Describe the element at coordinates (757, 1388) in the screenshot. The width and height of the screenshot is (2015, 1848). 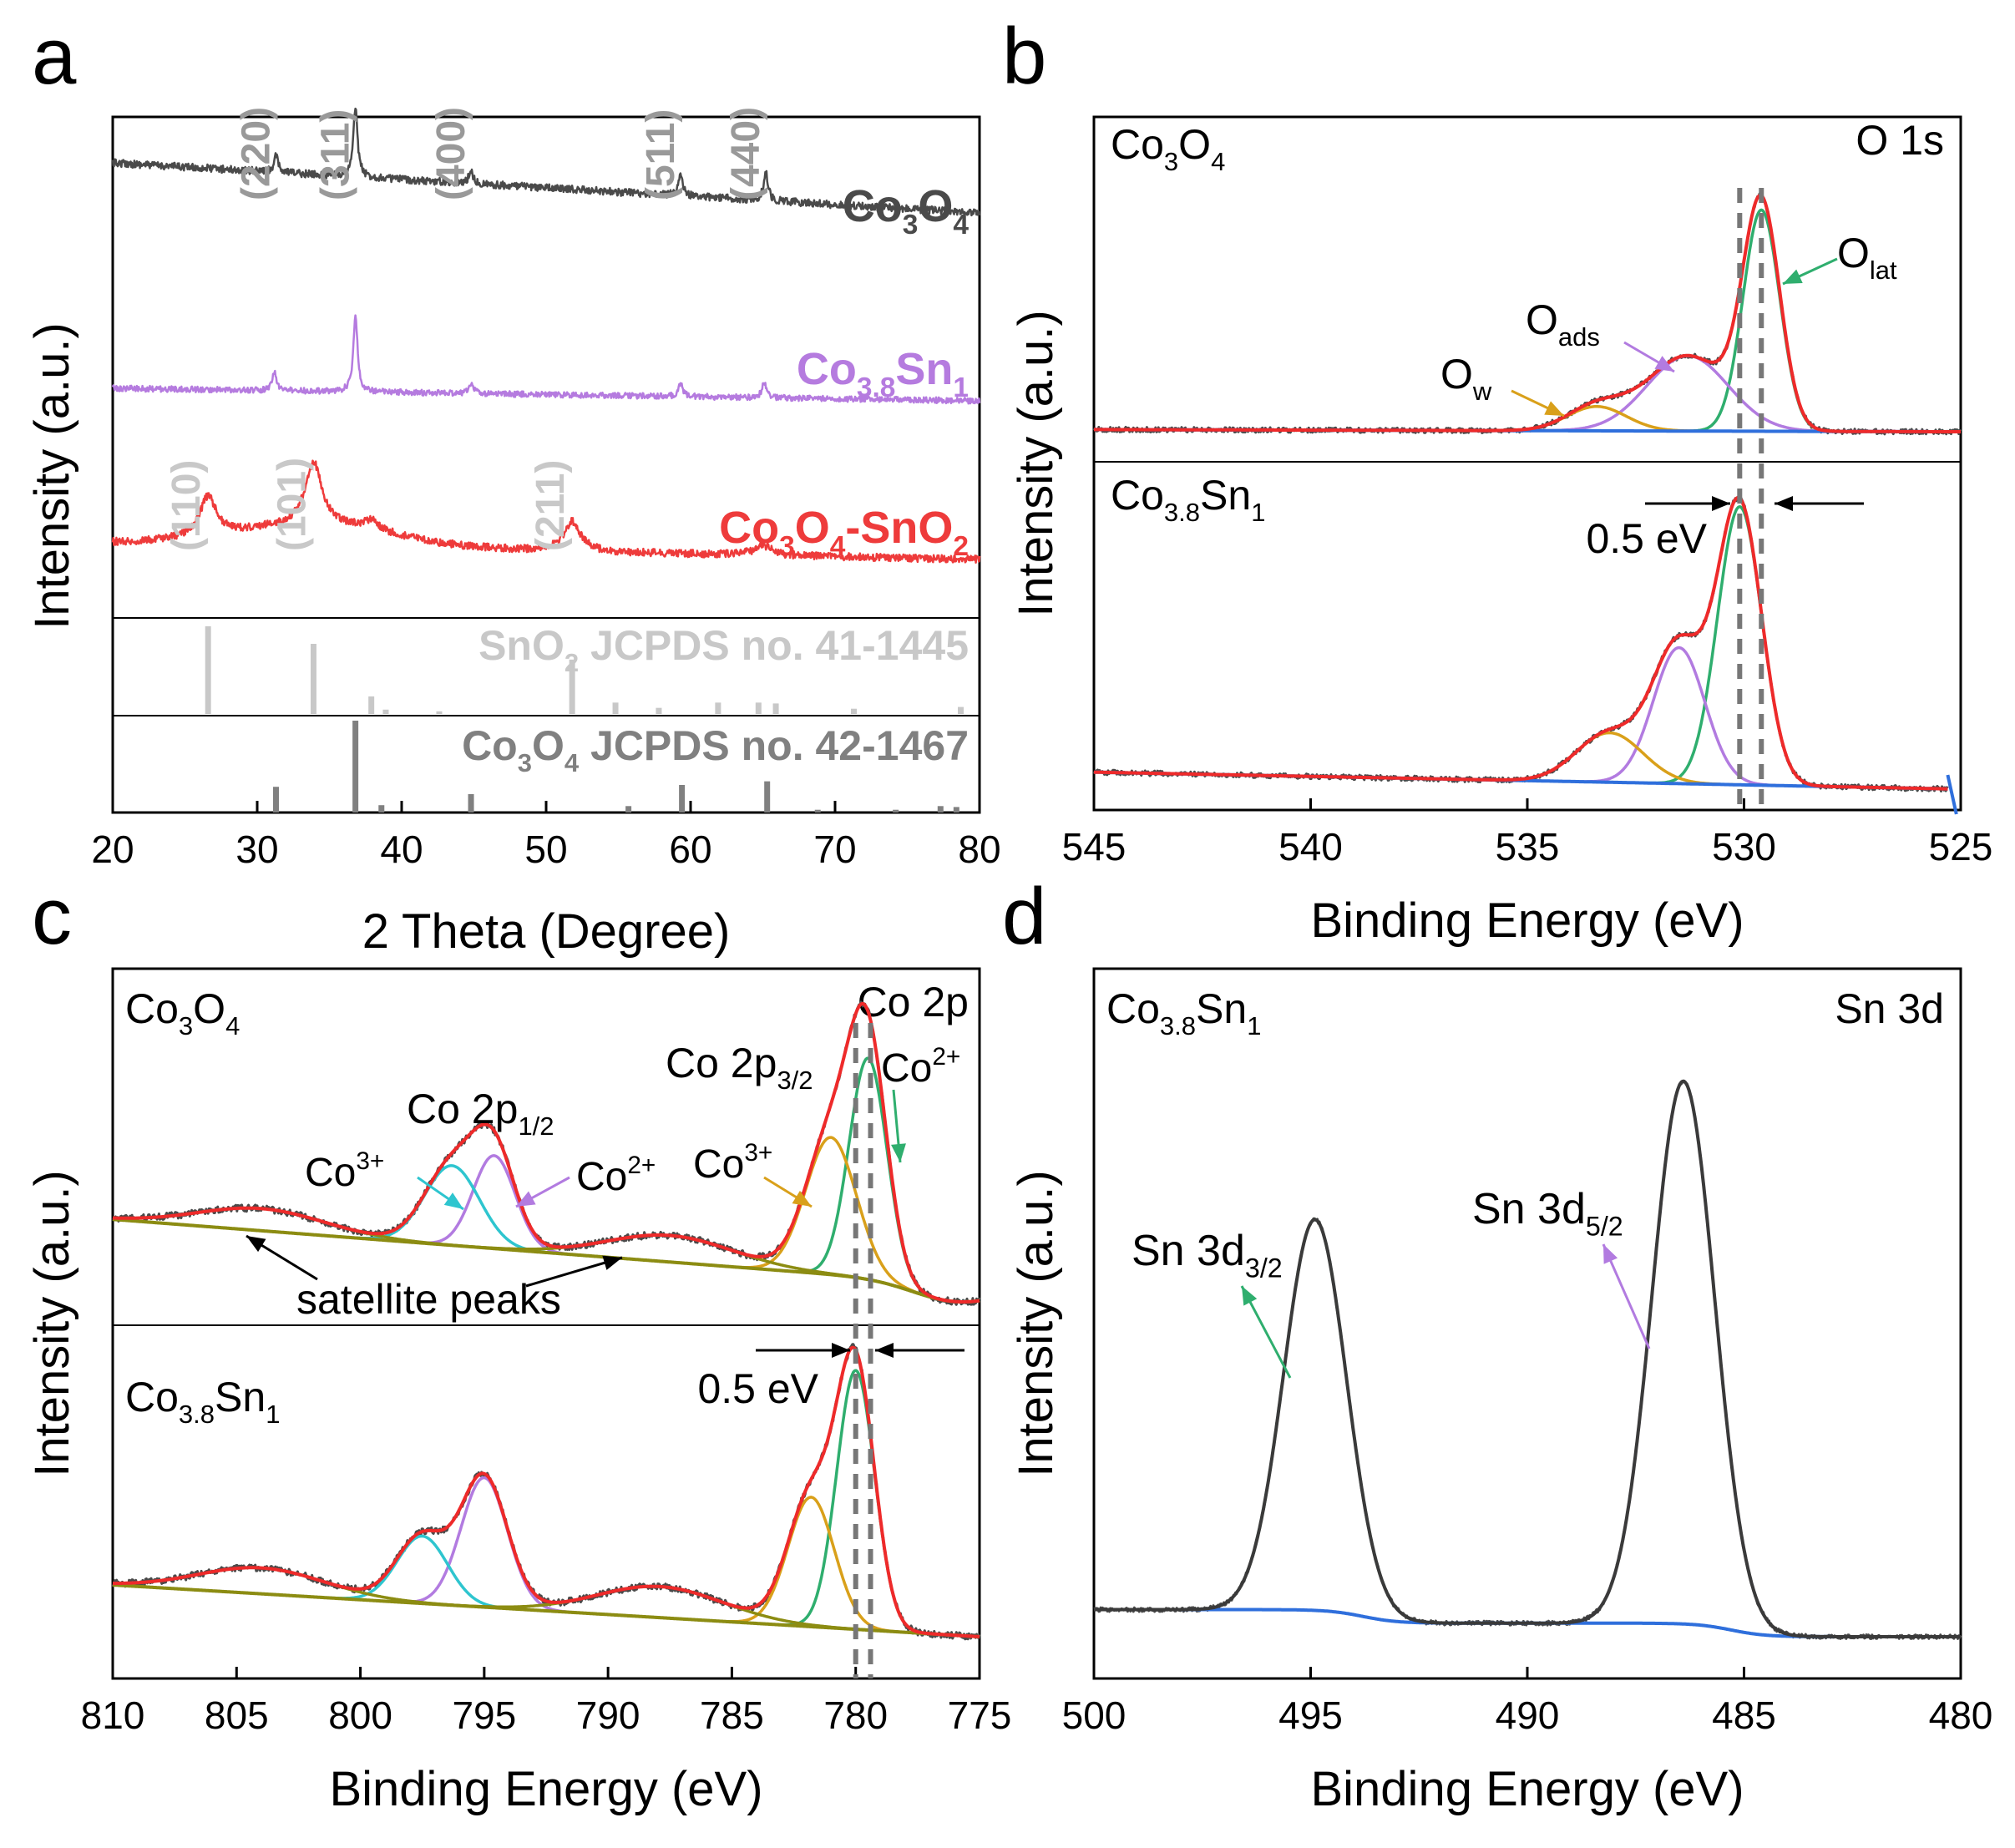
I see `shift-label-c: 0.5 eV` at that location.